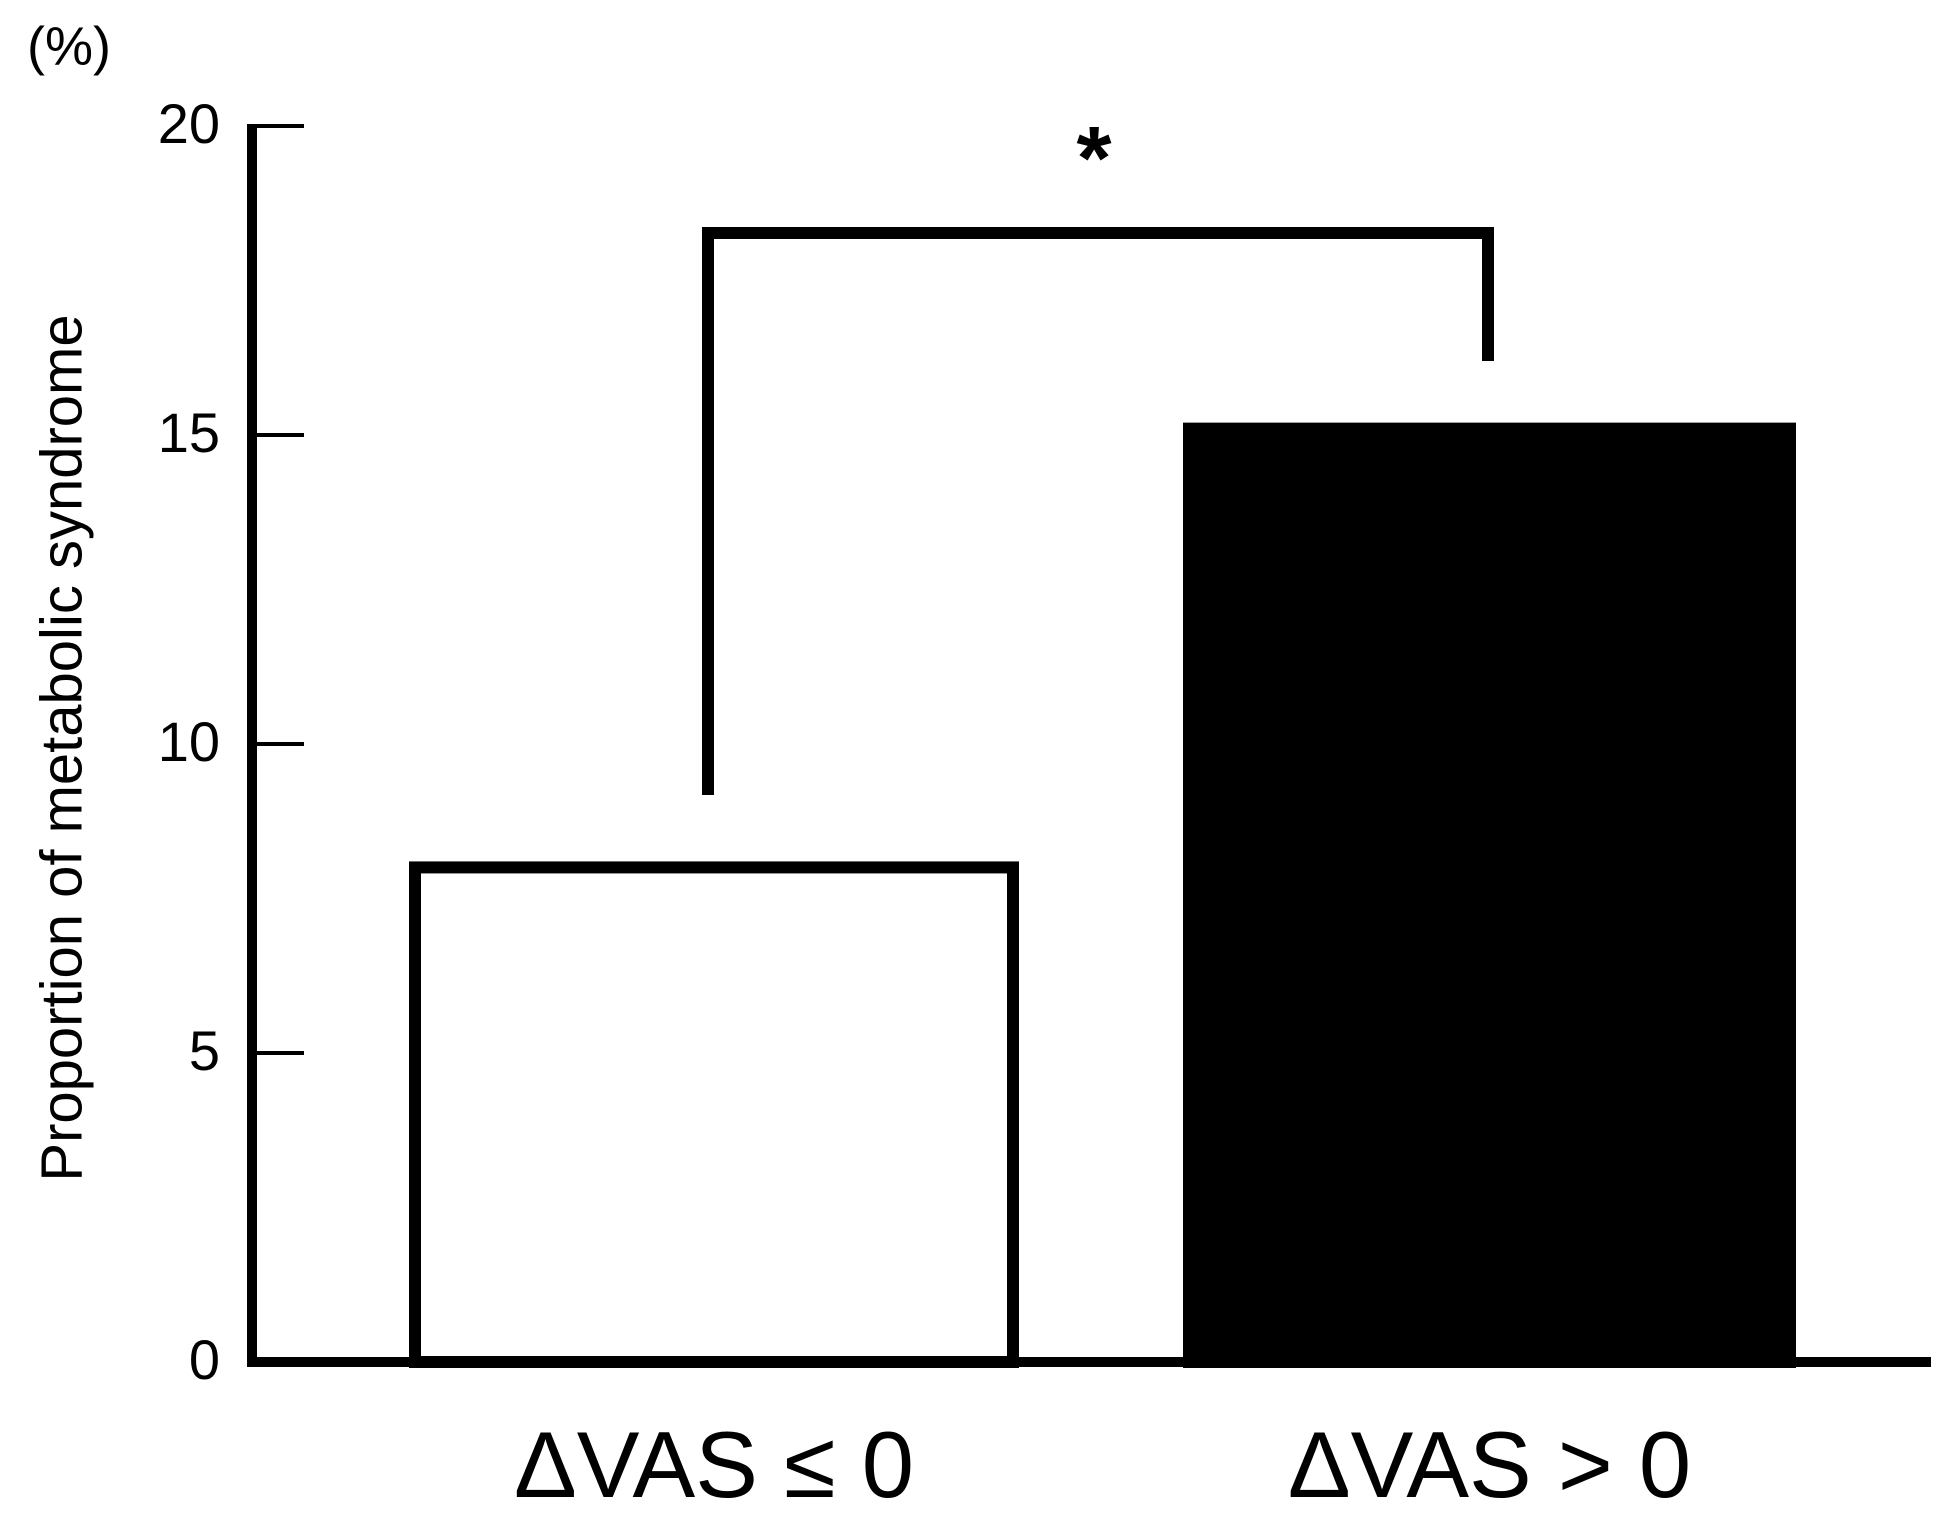  Describe the element at coordinates (204, 1050) in the screenshot. I see `y-tick-label: 5` at that location.